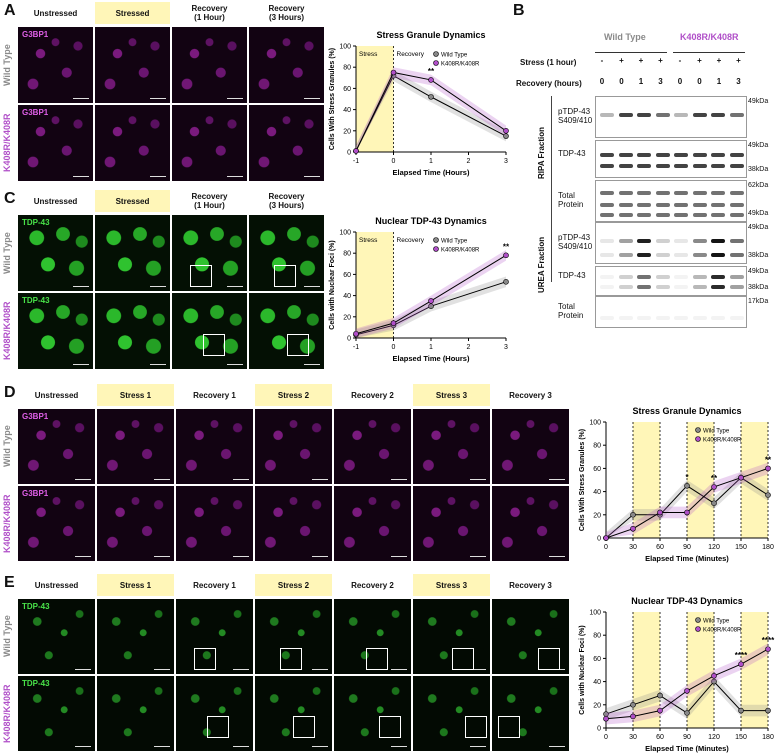 The image size is (778, 756). What do you see at coordinates (741, 737) in the screenshot?
I see `x-tick-label: 150` at bounding box center [741, 737].